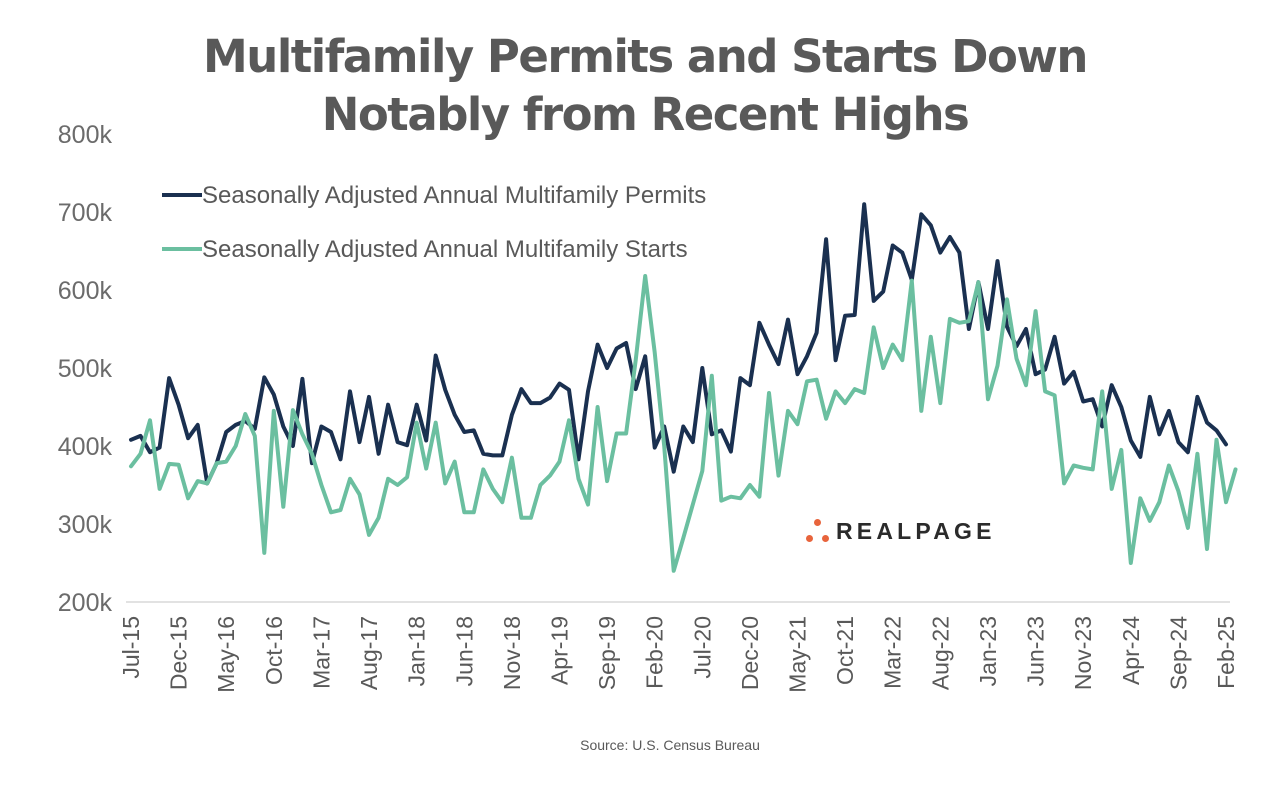 The height and width of the screenshot is (786, 1280). What do you see at coordinates (893, 652) in the screenshot?
I see `x-tick-label: Mar-22` at bounding box center [893, 652].